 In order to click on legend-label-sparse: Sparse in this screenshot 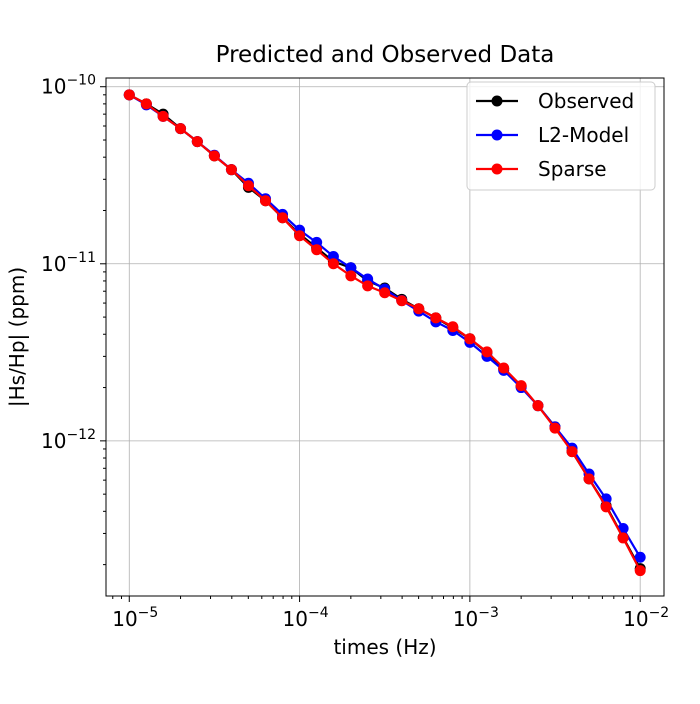, I will do `click(572, 169)`.